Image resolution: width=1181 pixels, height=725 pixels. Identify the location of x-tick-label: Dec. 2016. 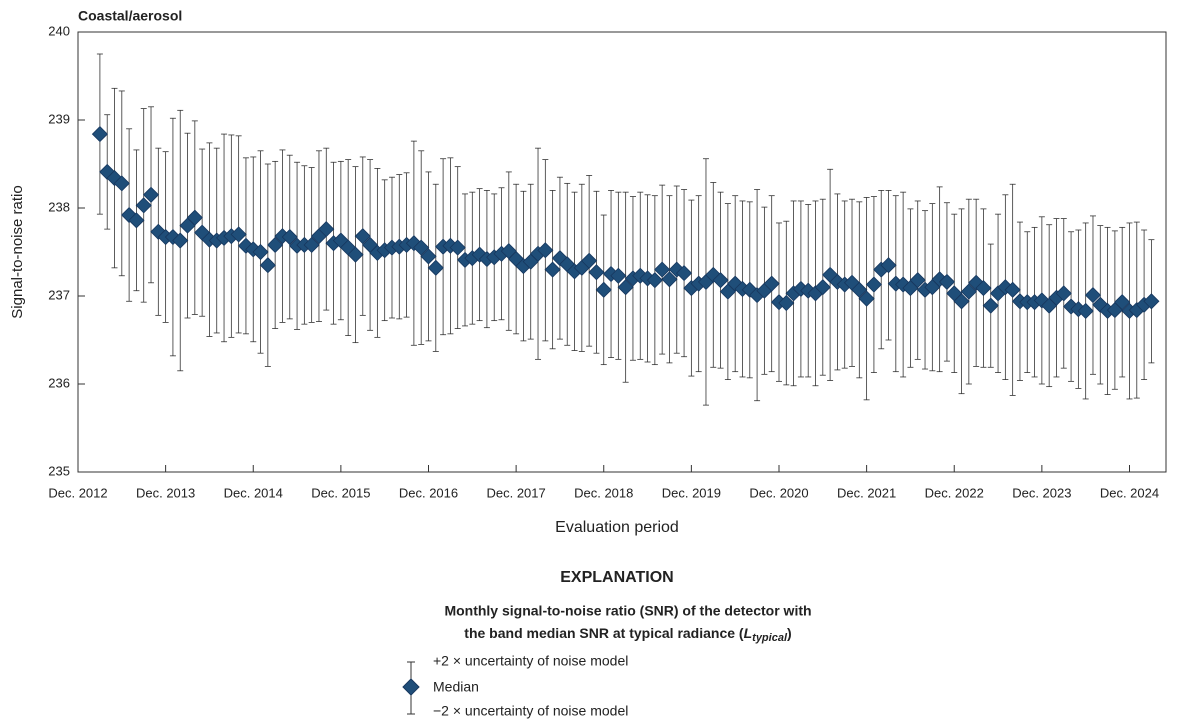
(428, 492).